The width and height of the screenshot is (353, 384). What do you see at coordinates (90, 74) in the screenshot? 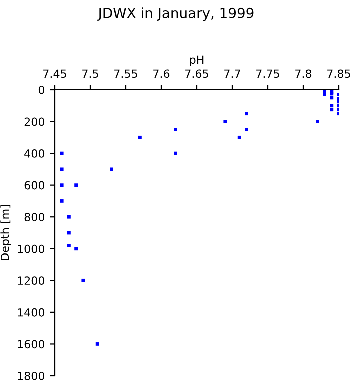
I see `x-tick-label: 7.5` at bounding box center [90, 74].